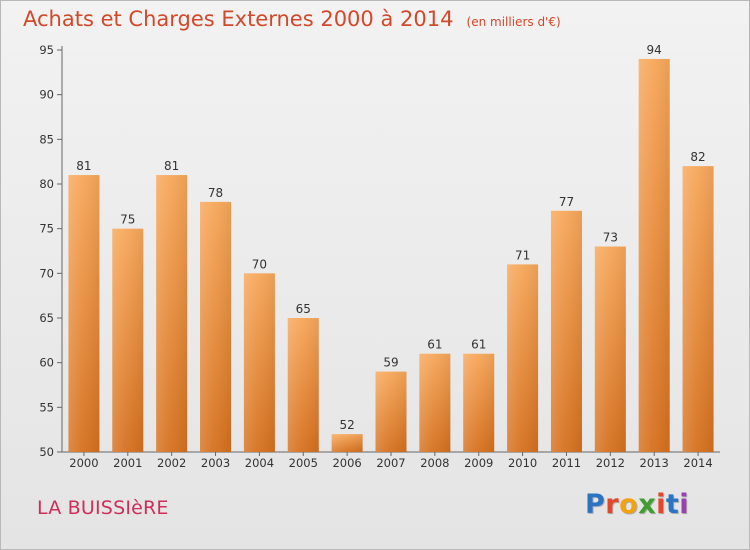 Image resolution: width=750 pixels, height=550 pixels. What do you see at coordinates (171, 463) in the screenshot?
I see `x-tick-label: 2002` at bounding box center [171, 463].